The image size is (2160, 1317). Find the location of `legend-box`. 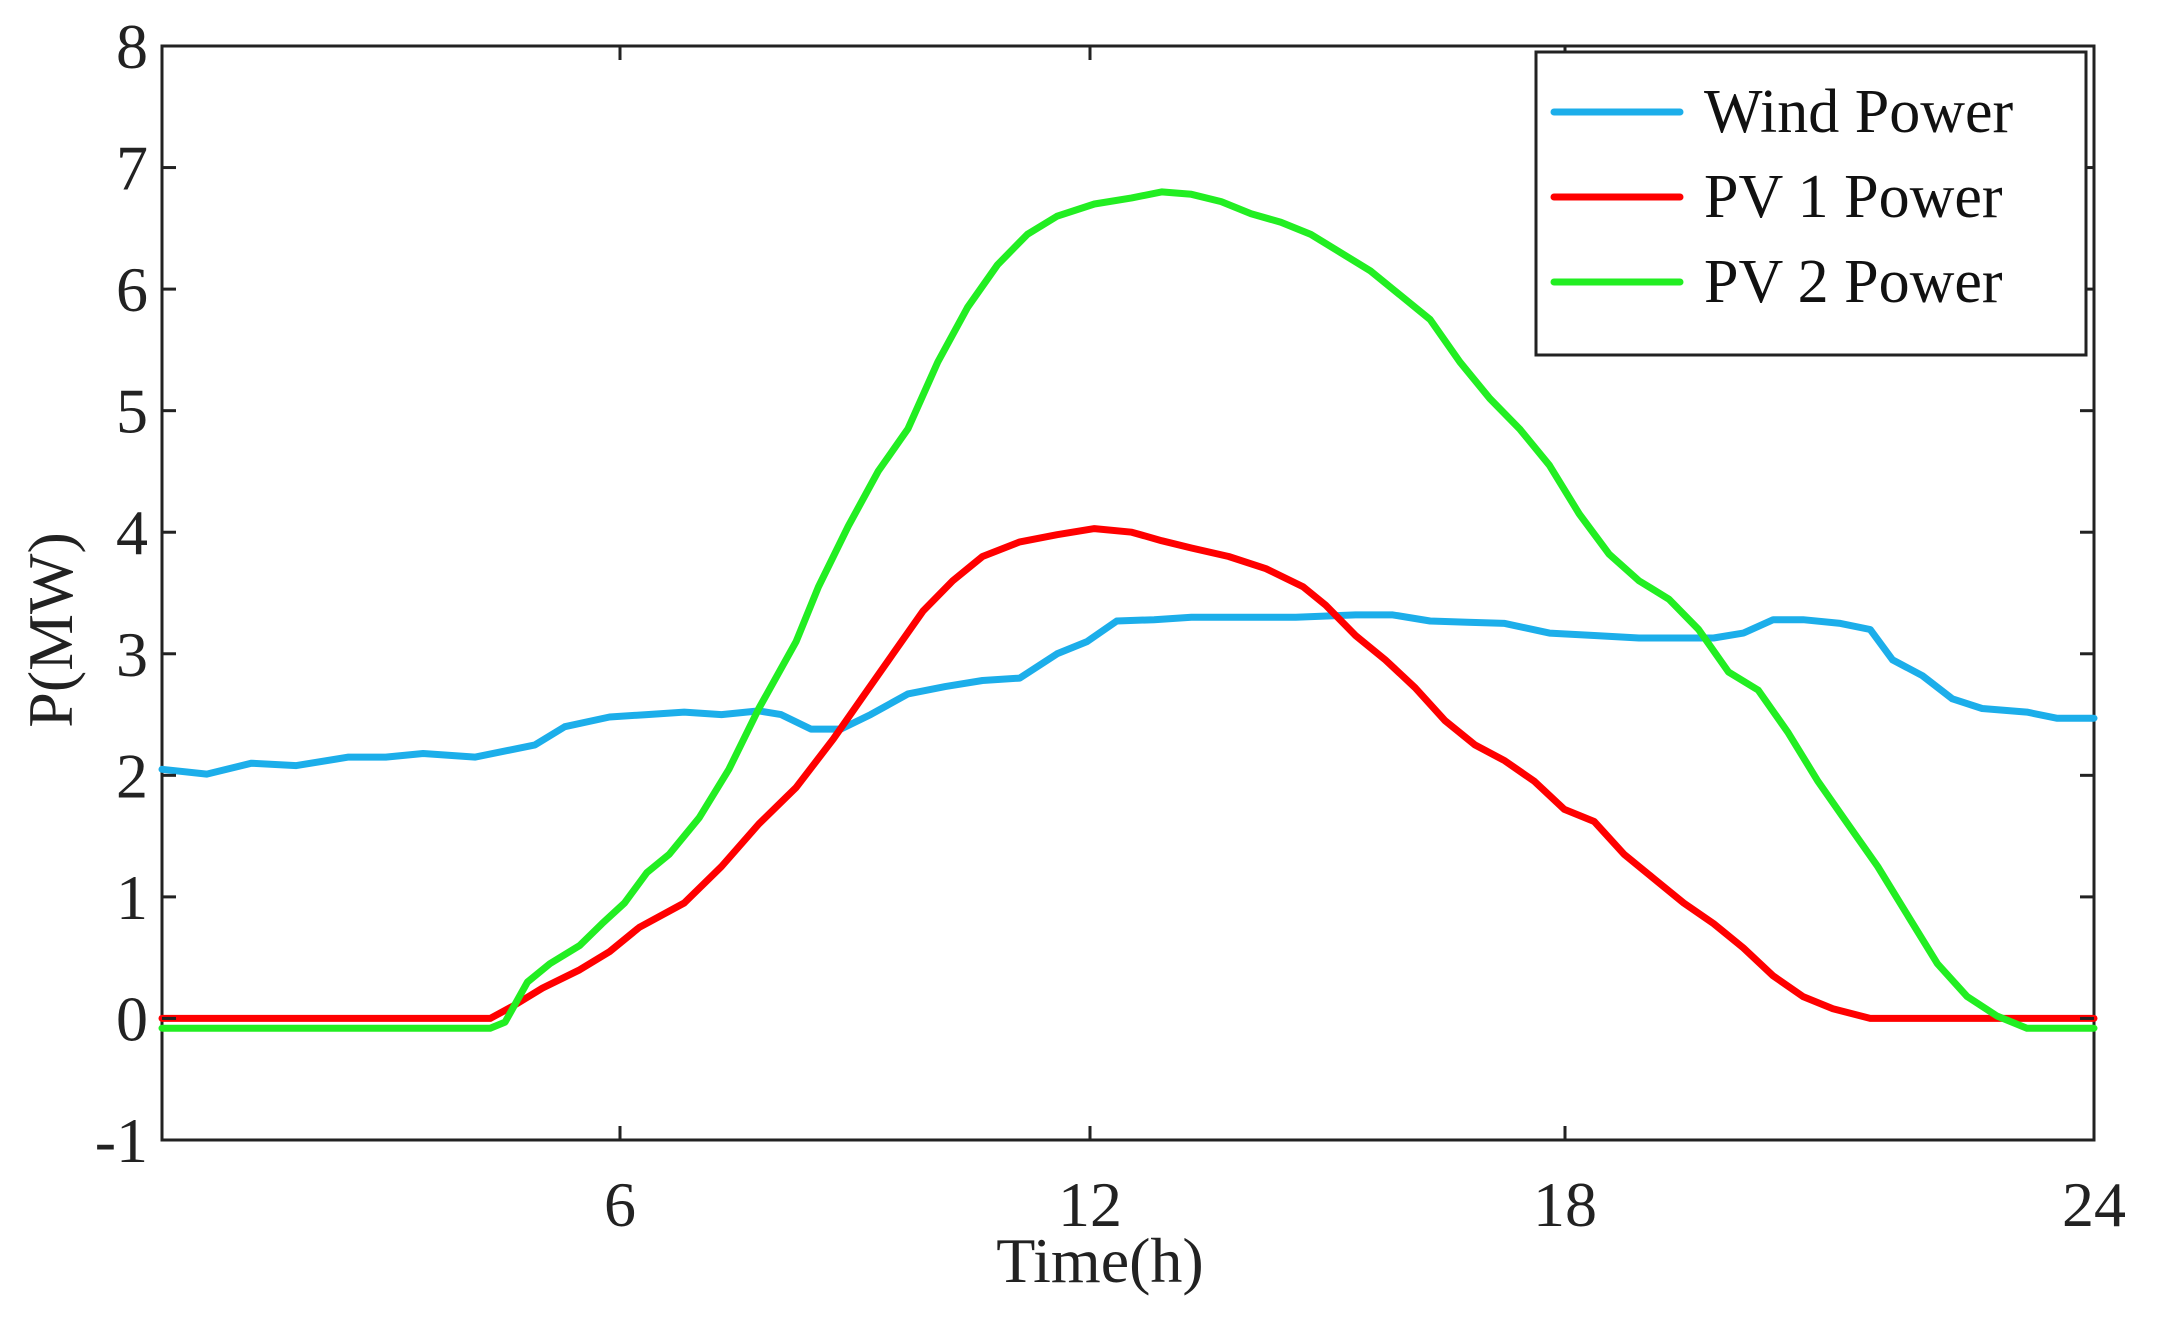

legend-box is located at coordinates (1811, 203).